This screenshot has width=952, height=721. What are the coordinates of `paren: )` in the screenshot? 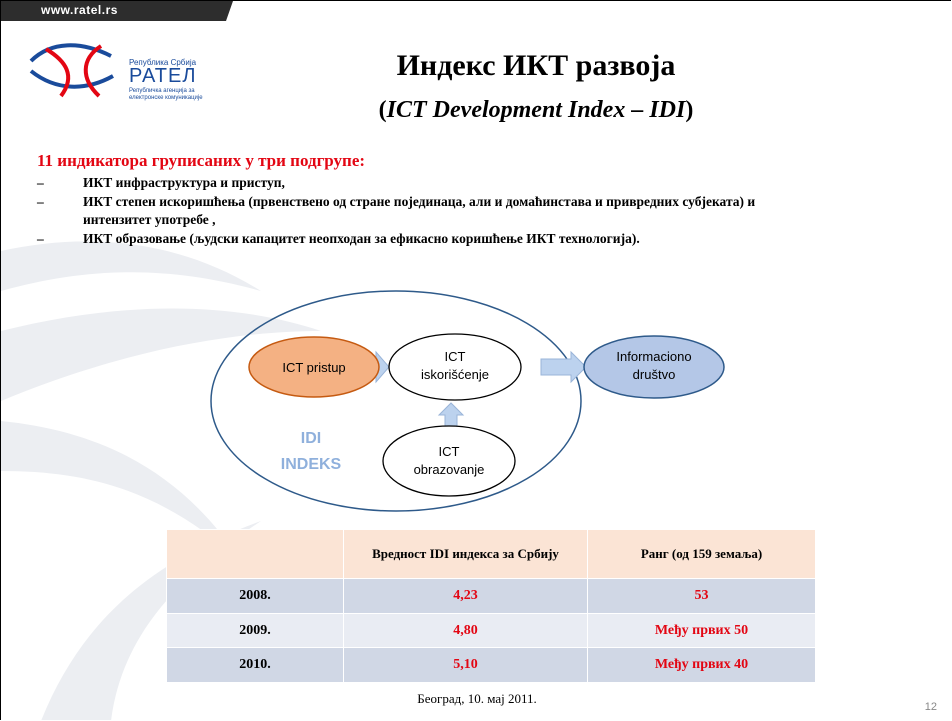 It's located at (689, 110).